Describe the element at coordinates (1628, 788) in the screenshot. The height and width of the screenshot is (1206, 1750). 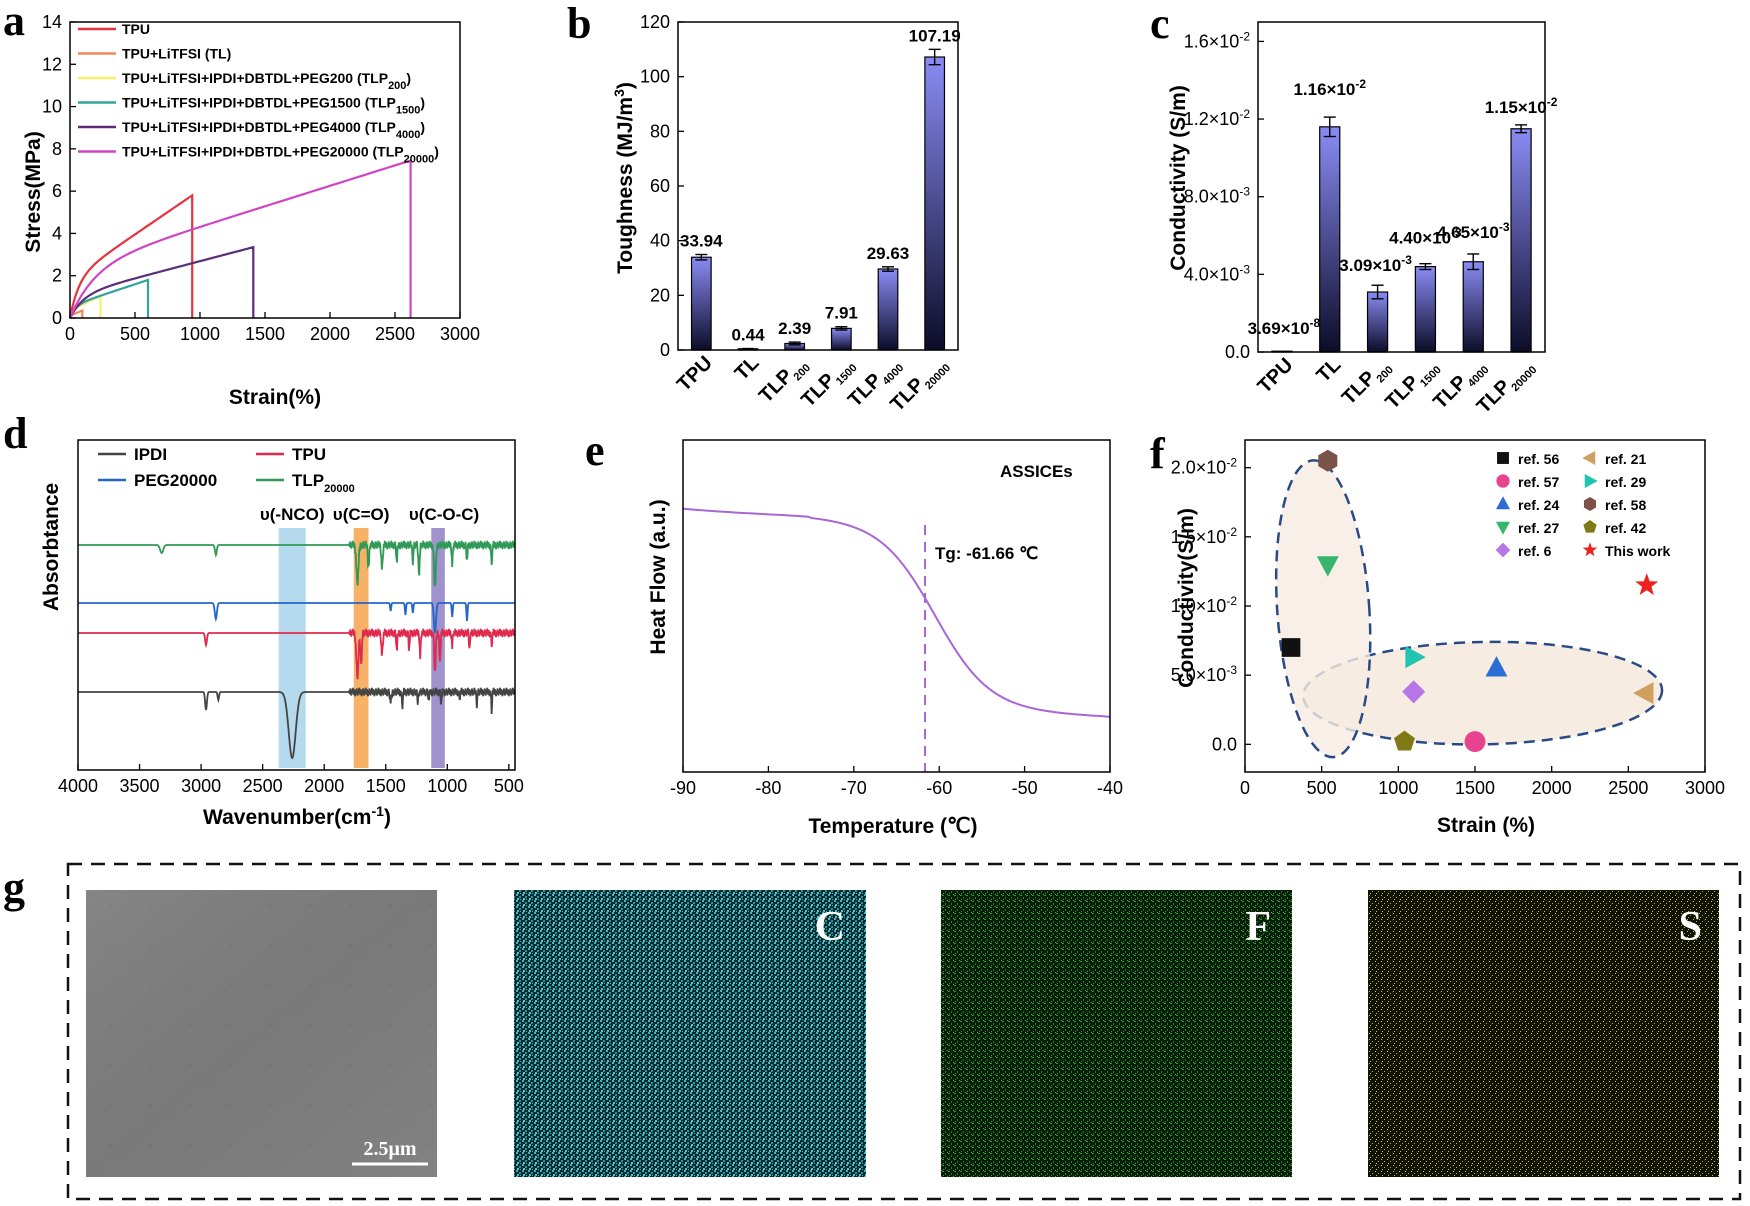
I see `panel-f-xtick-label: 2500` at that location.